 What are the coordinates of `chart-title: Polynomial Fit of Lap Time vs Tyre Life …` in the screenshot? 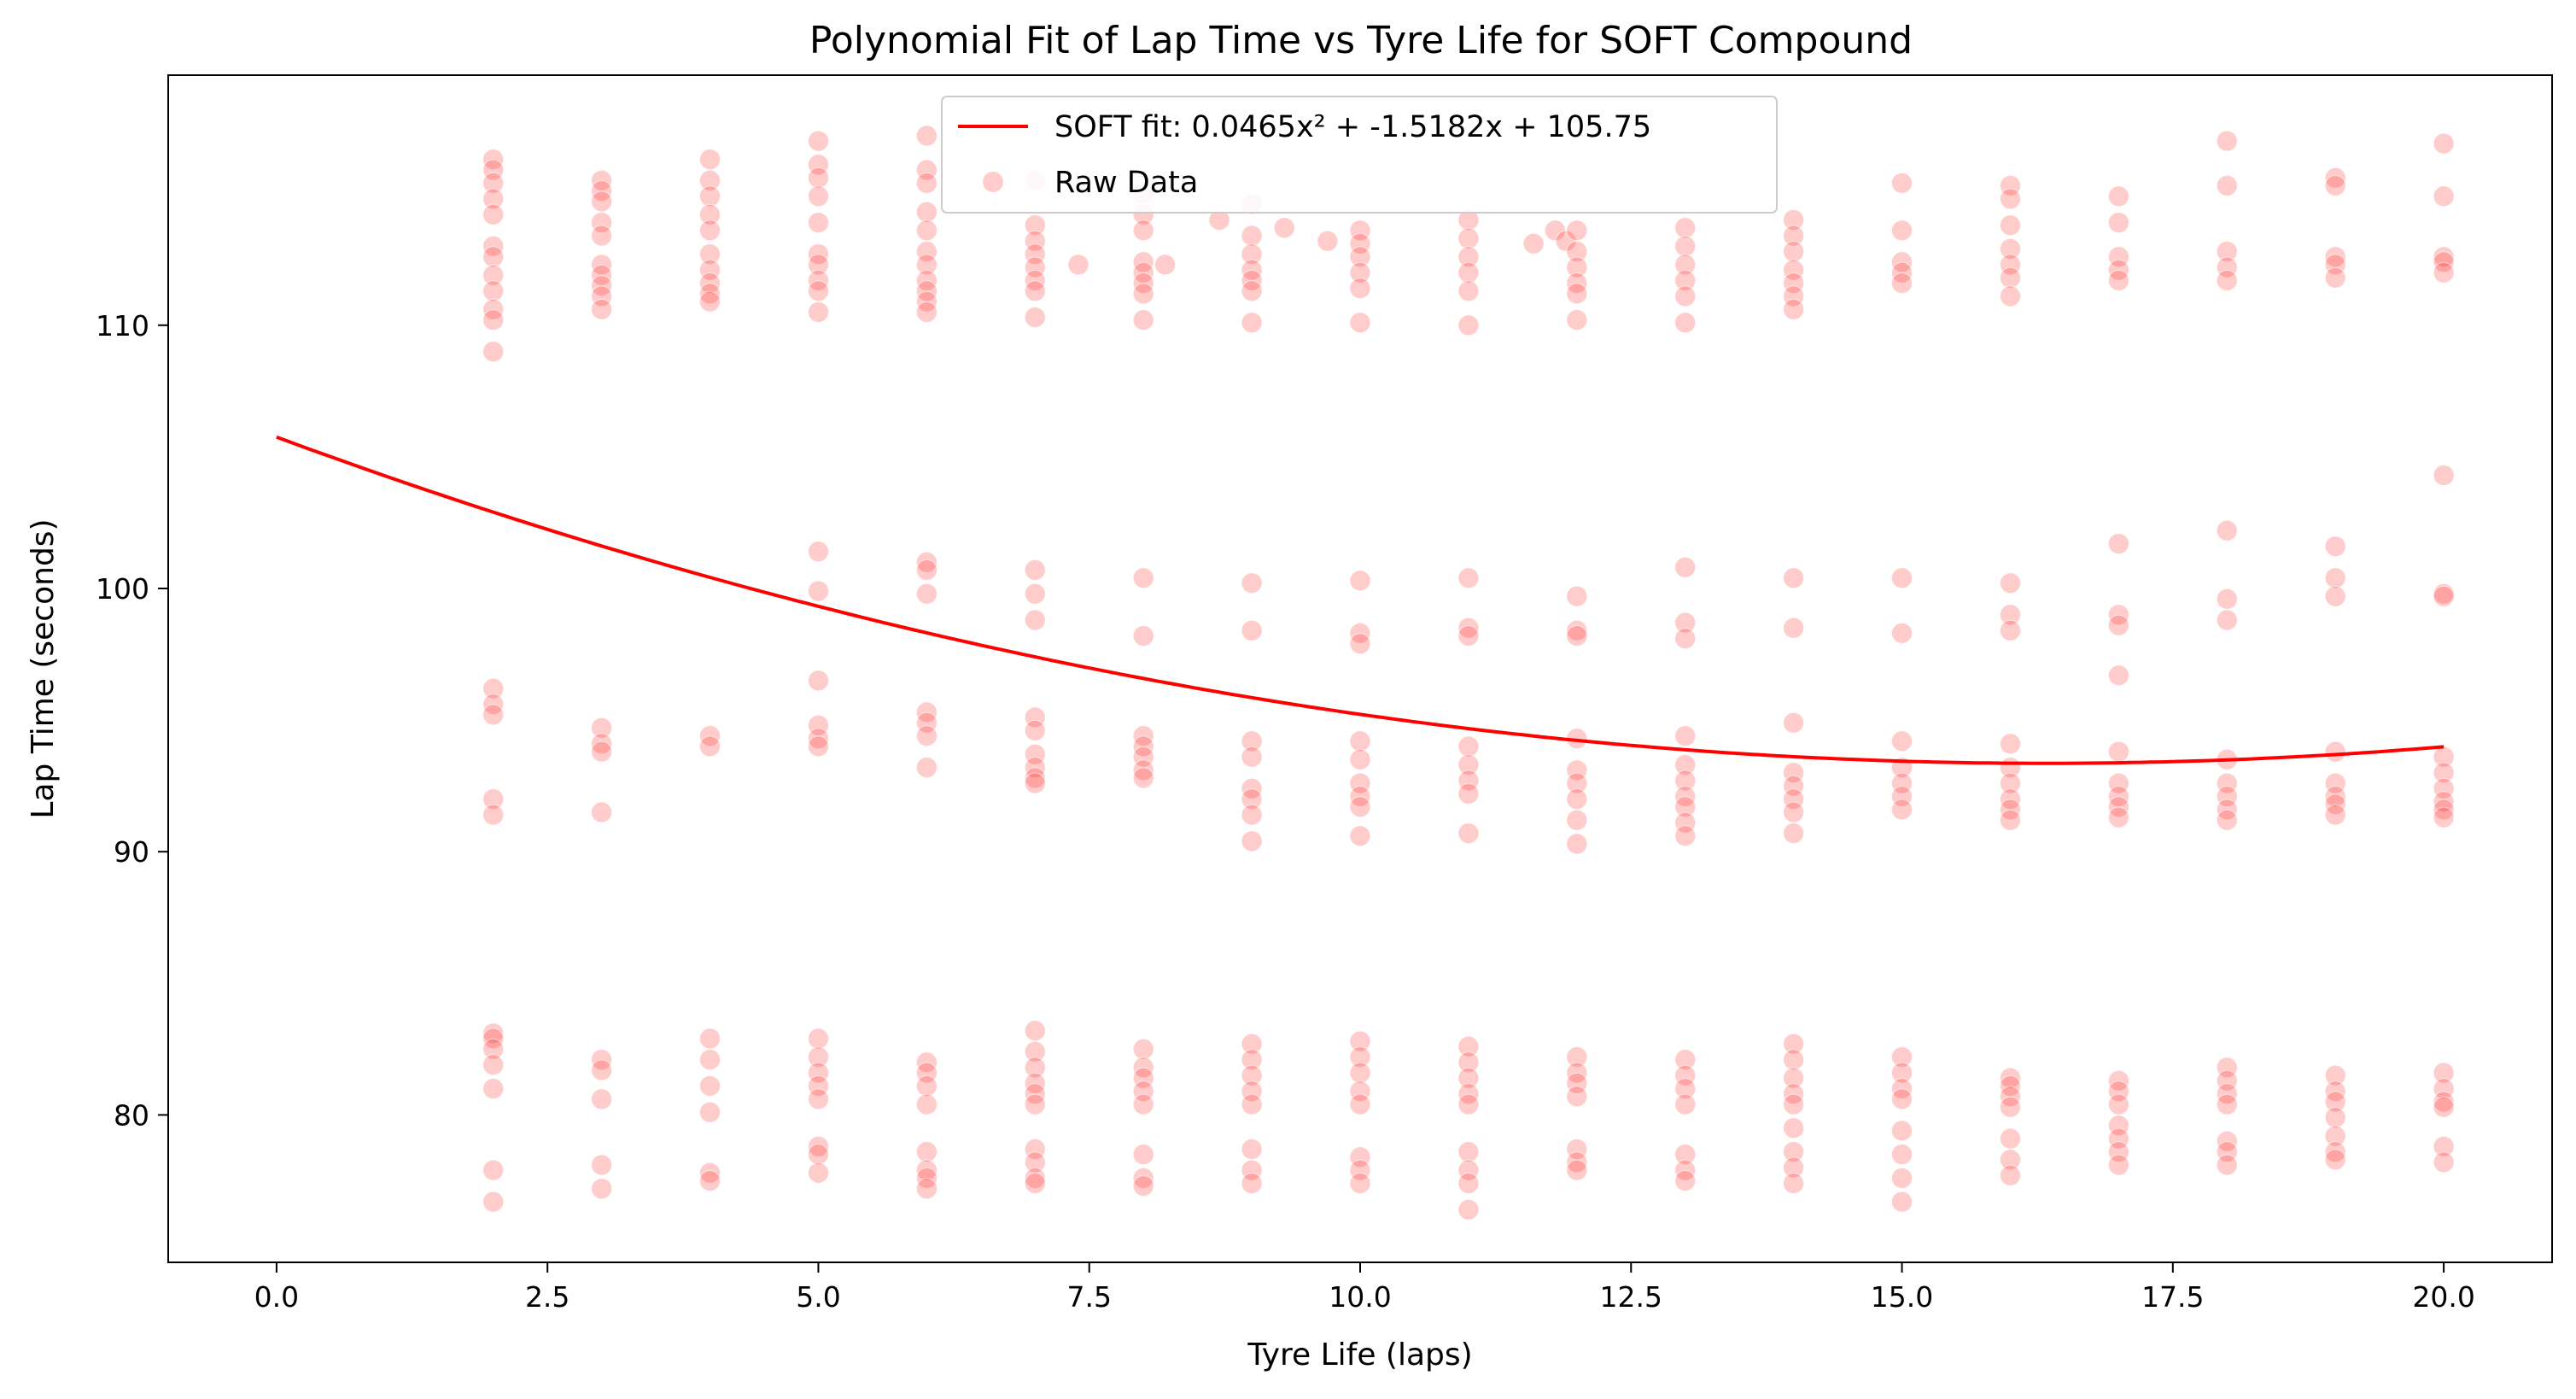 It's located at (1361, 40).